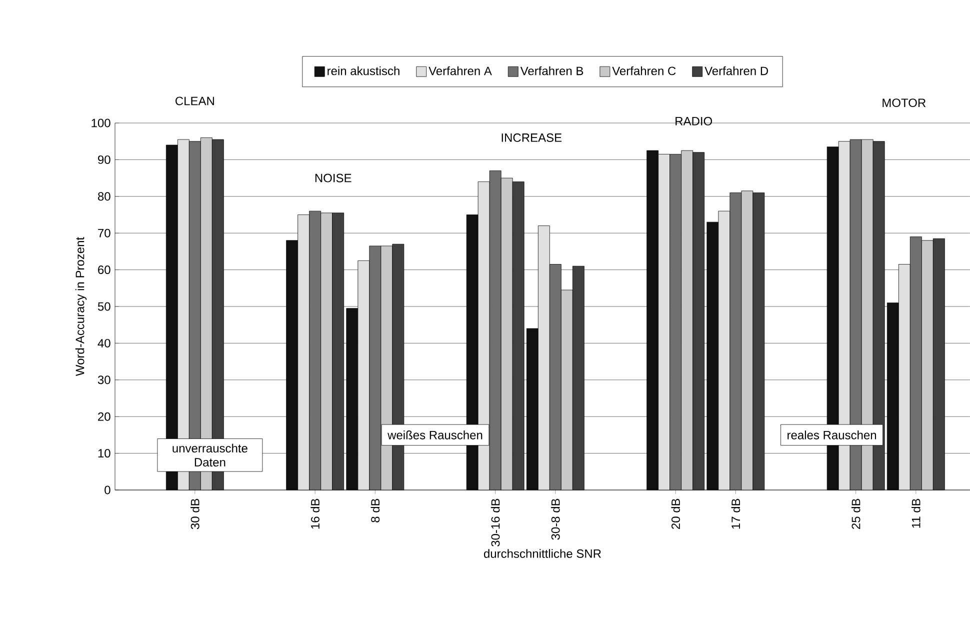 The width and height of the screenshot is (970, 627). What do you see at coordinates (104, 159) in the screenshot?
I see `y-tick-label: 90` at bounding box center [104, 159].